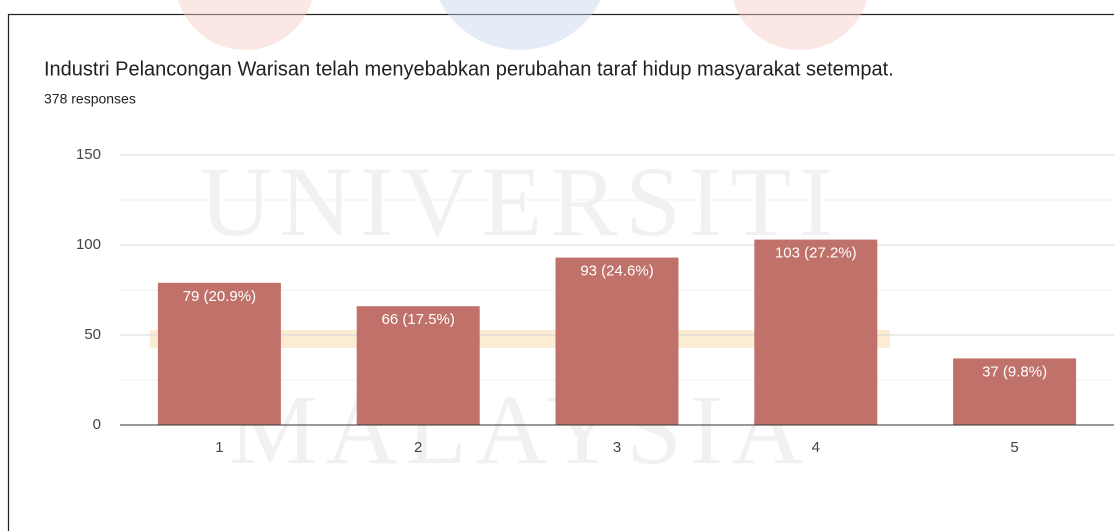 This screenshot has width=1114, height=531. Describe the element at coordinates (219, 447) in the screenshot. I see `x-tick-label: 1` at that location.